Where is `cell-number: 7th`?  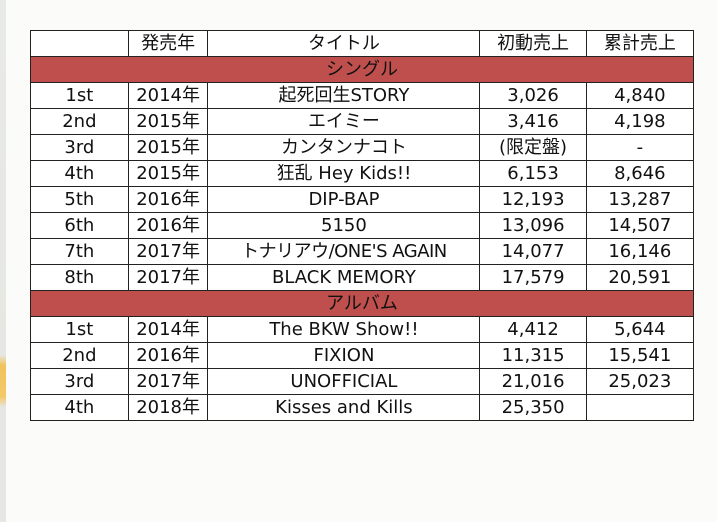
cell-number: 7th is located at coordinates (79, 251).